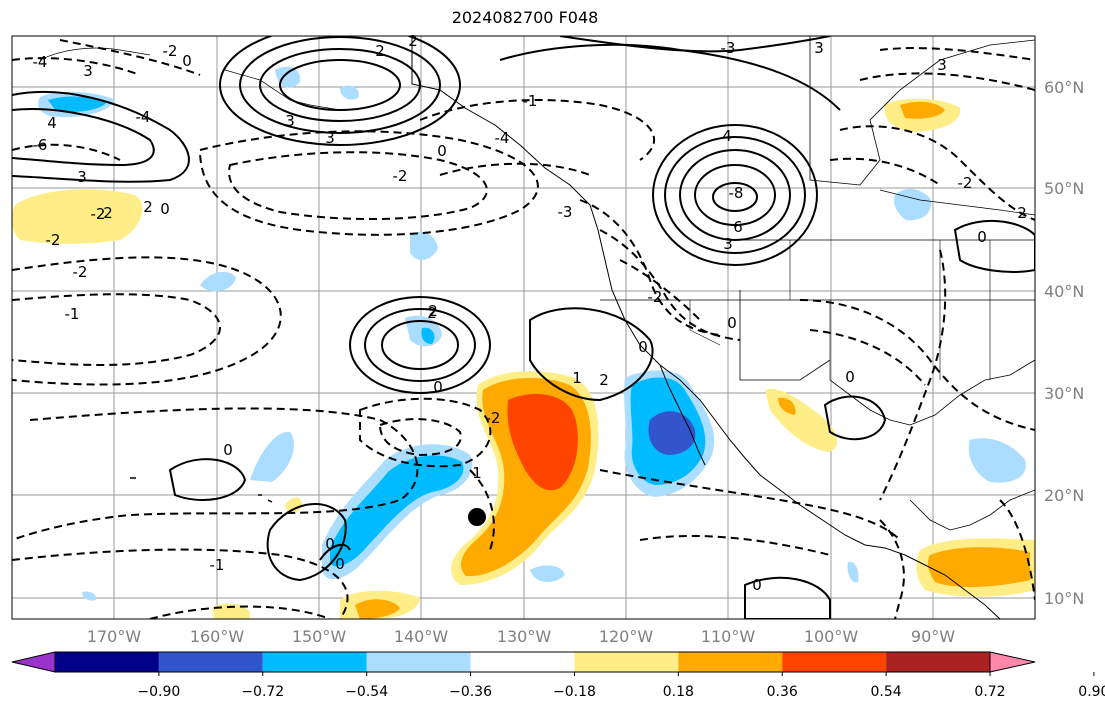  What do you see at coordinates (782, 692) in the screenshot?
I see `colorbar-label: 0.36` at bounding box center [782, 692].